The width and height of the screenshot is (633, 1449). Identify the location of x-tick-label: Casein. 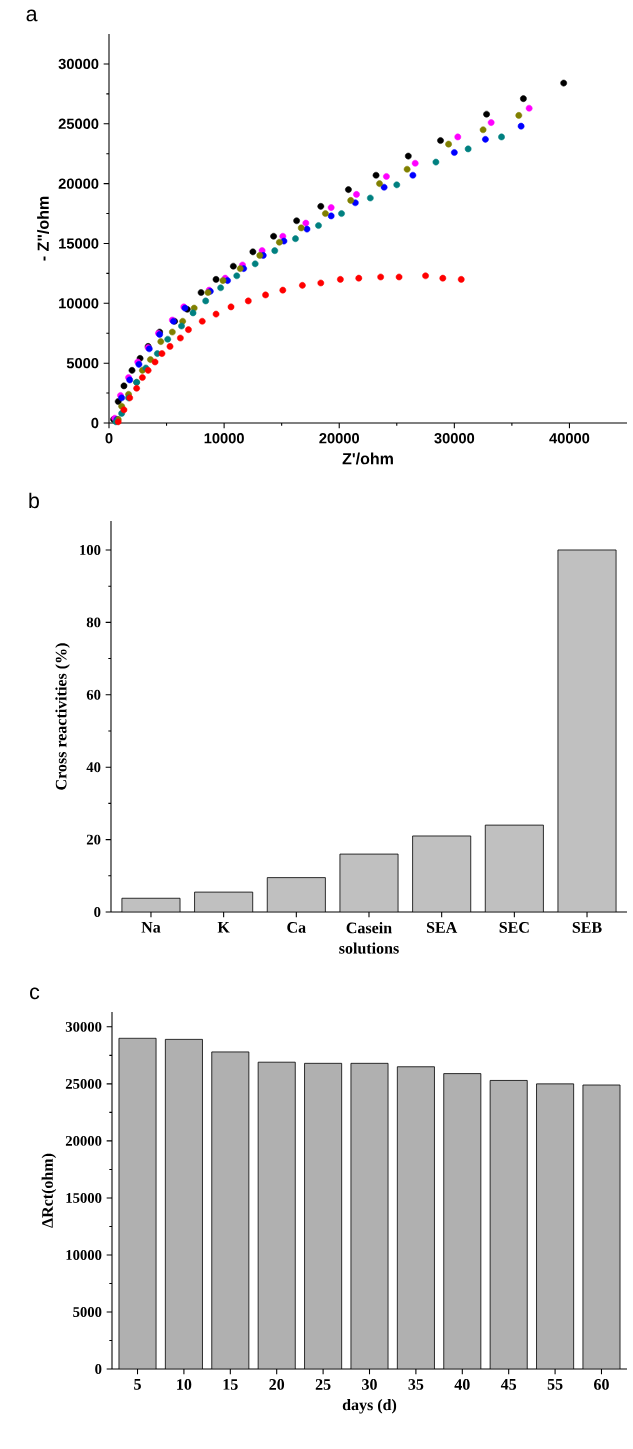
(369, 928).